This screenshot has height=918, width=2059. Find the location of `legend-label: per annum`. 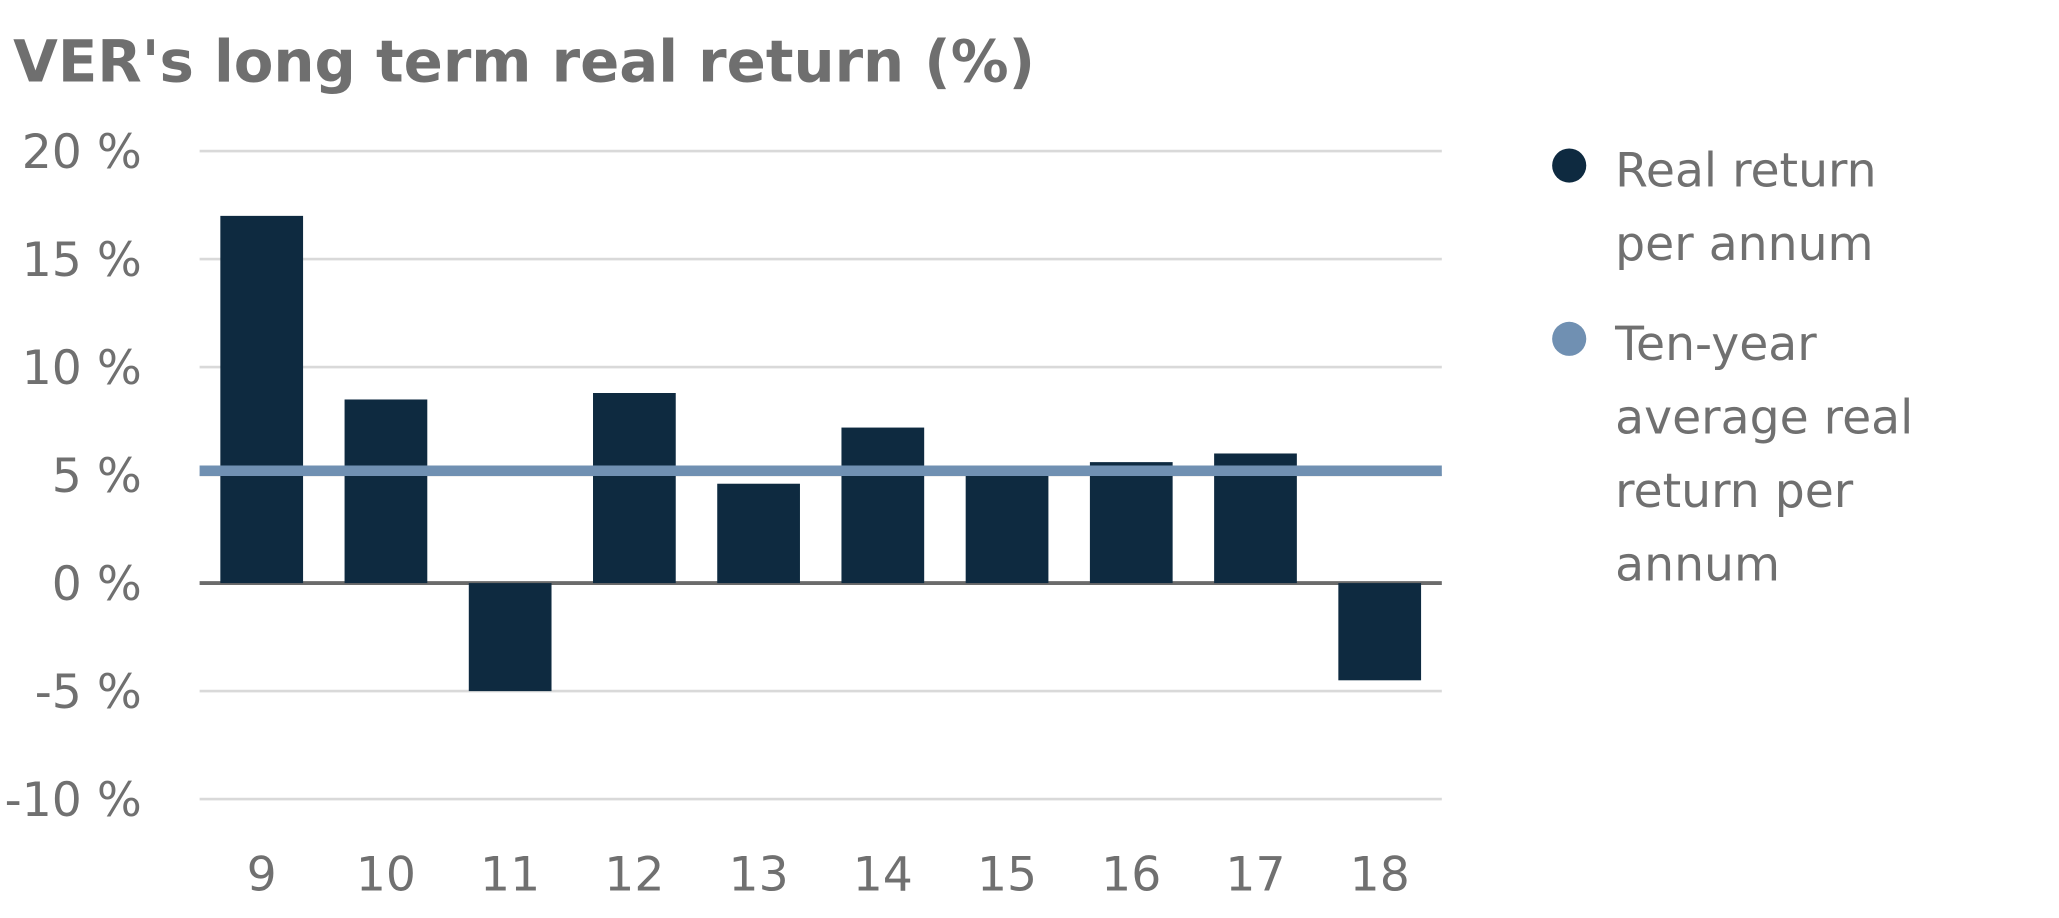

legend-label: per annum is located at coordinates (1744, 244).